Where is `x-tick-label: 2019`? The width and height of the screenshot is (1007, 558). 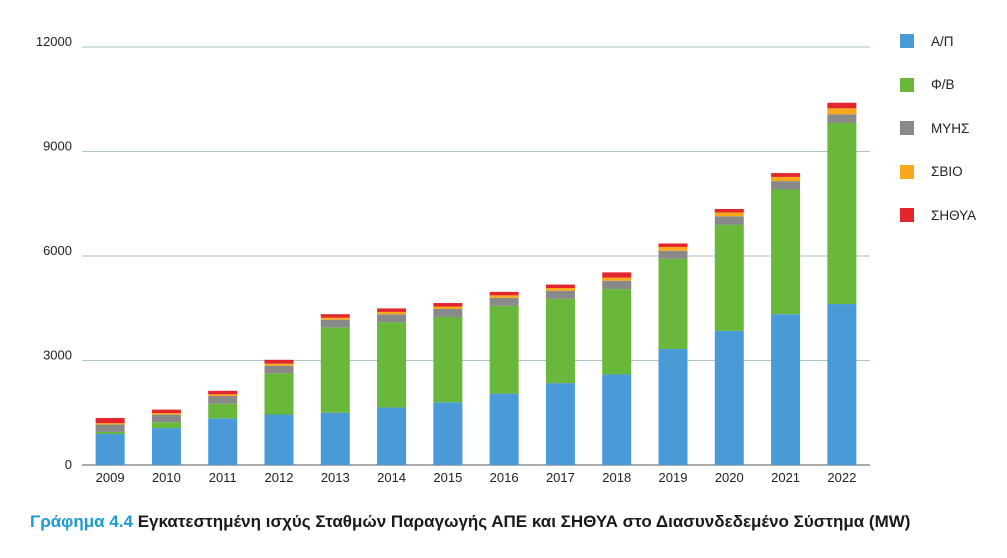
x-tick-label: 2019 is located at coordinates (673, 477).